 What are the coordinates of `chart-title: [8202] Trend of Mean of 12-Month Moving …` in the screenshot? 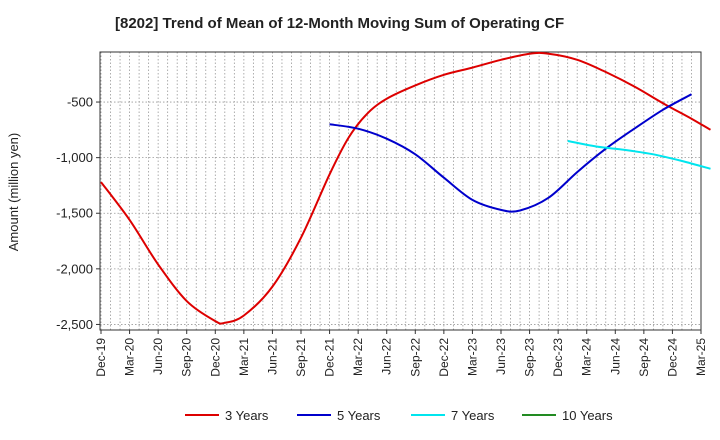 It's located at (339, 23).